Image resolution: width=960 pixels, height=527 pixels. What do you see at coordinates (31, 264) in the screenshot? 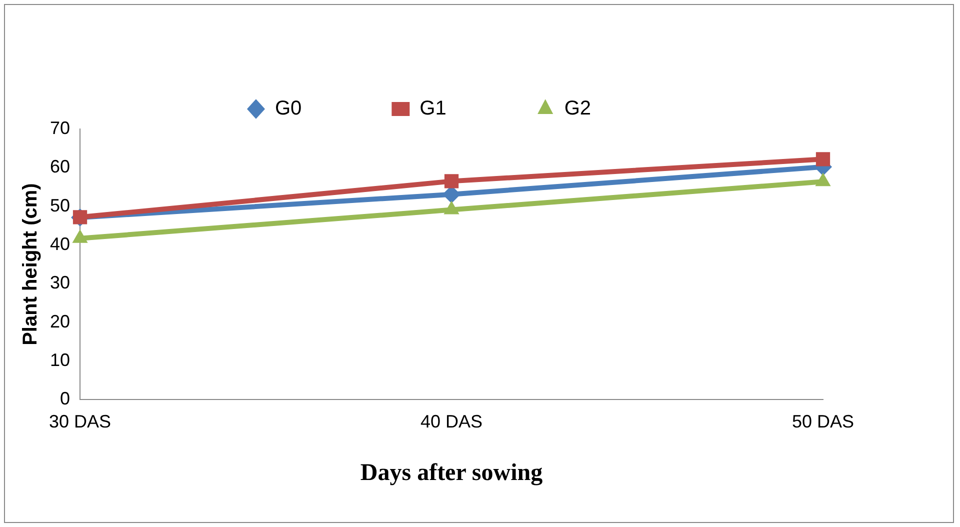
I see `y-axis-title: Plant height (cm)` at bounding box center [31, 264].